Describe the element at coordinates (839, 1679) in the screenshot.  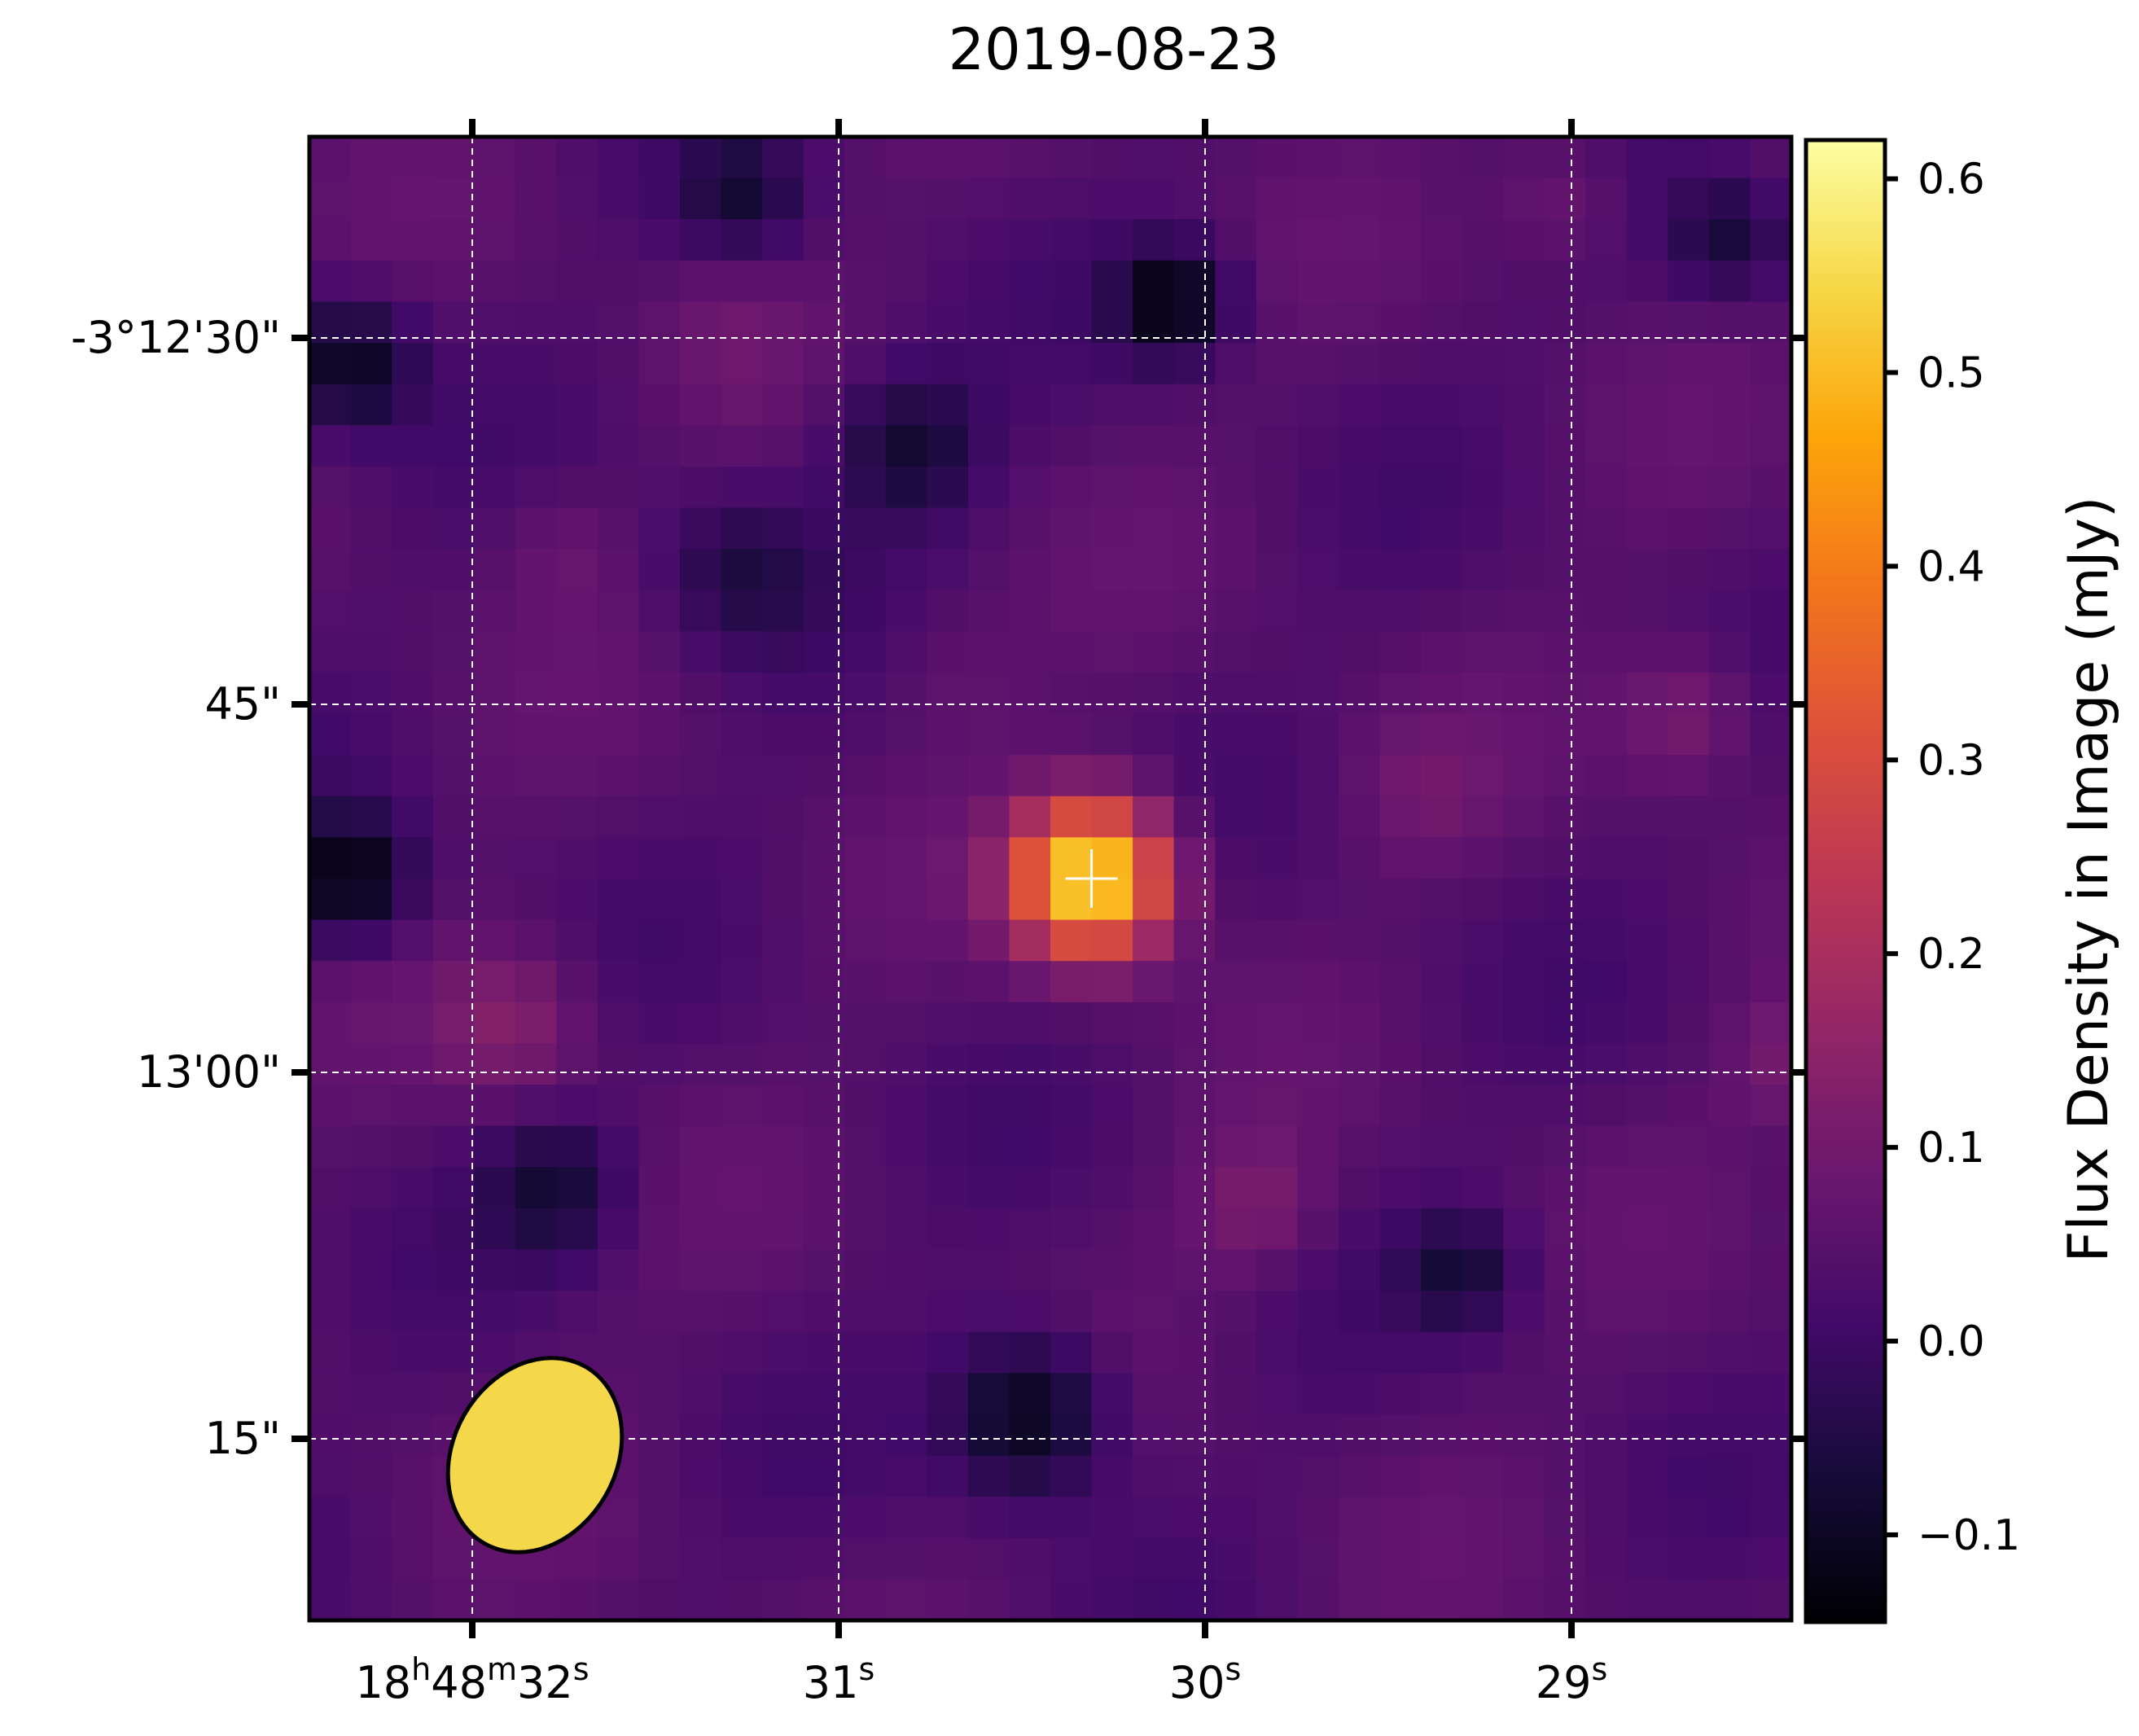
I see `x-tick-label: 31s​` at that location.